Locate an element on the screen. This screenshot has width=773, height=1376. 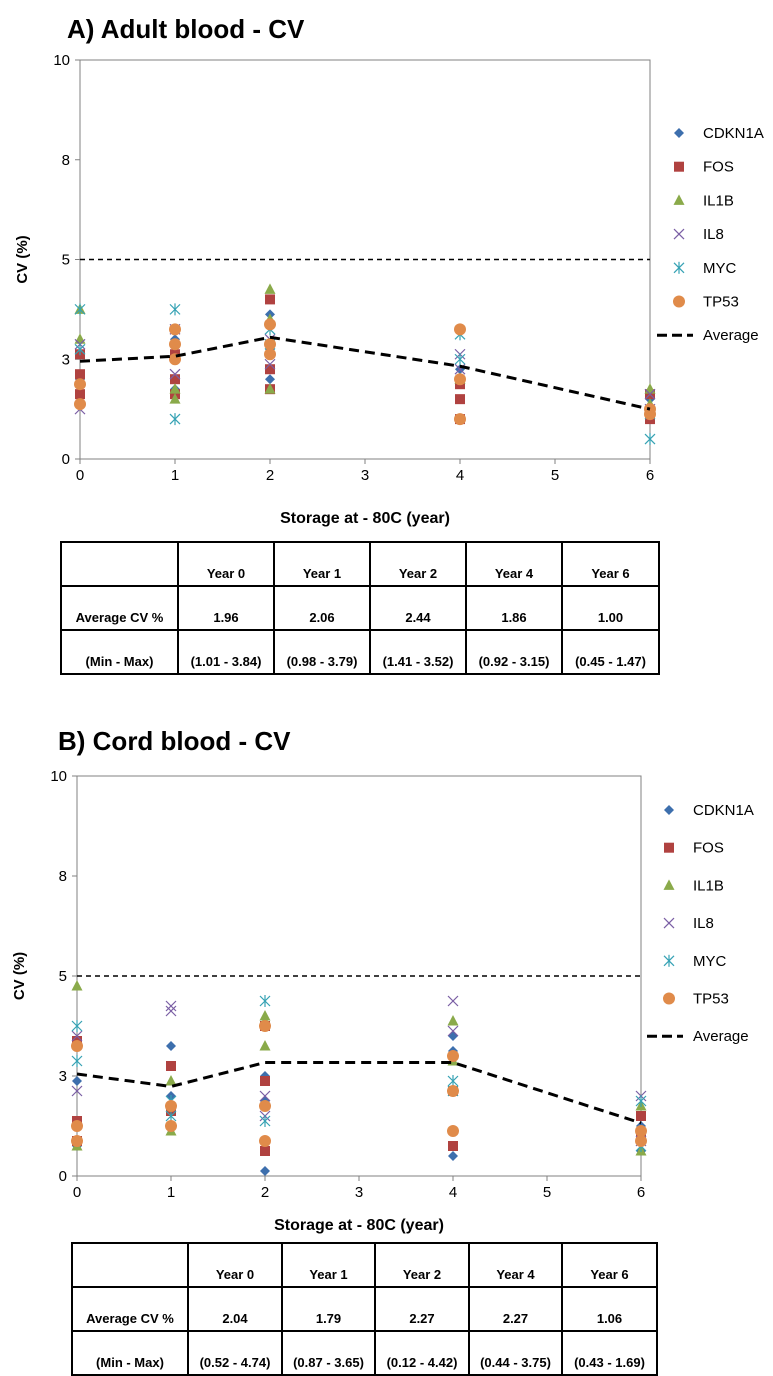
table-cell: (0.52 - 4.74) is located at coordinates (235, 1353).